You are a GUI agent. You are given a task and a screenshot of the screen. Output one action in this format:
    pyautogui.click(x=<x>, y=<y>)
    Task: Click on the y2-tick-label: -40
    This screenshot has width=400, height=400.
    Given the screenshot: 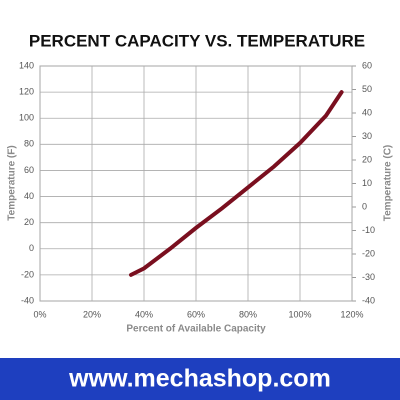 What is the action you would take?
    pyautogui.click(x=368, y=300)
    